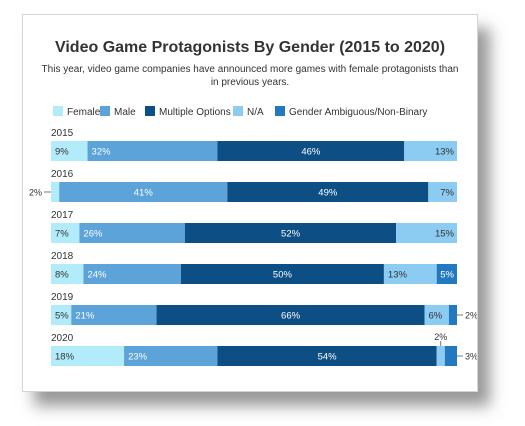 The image size is (525, 426). I want to click on bar-2016-n-a, so click(442, 192).